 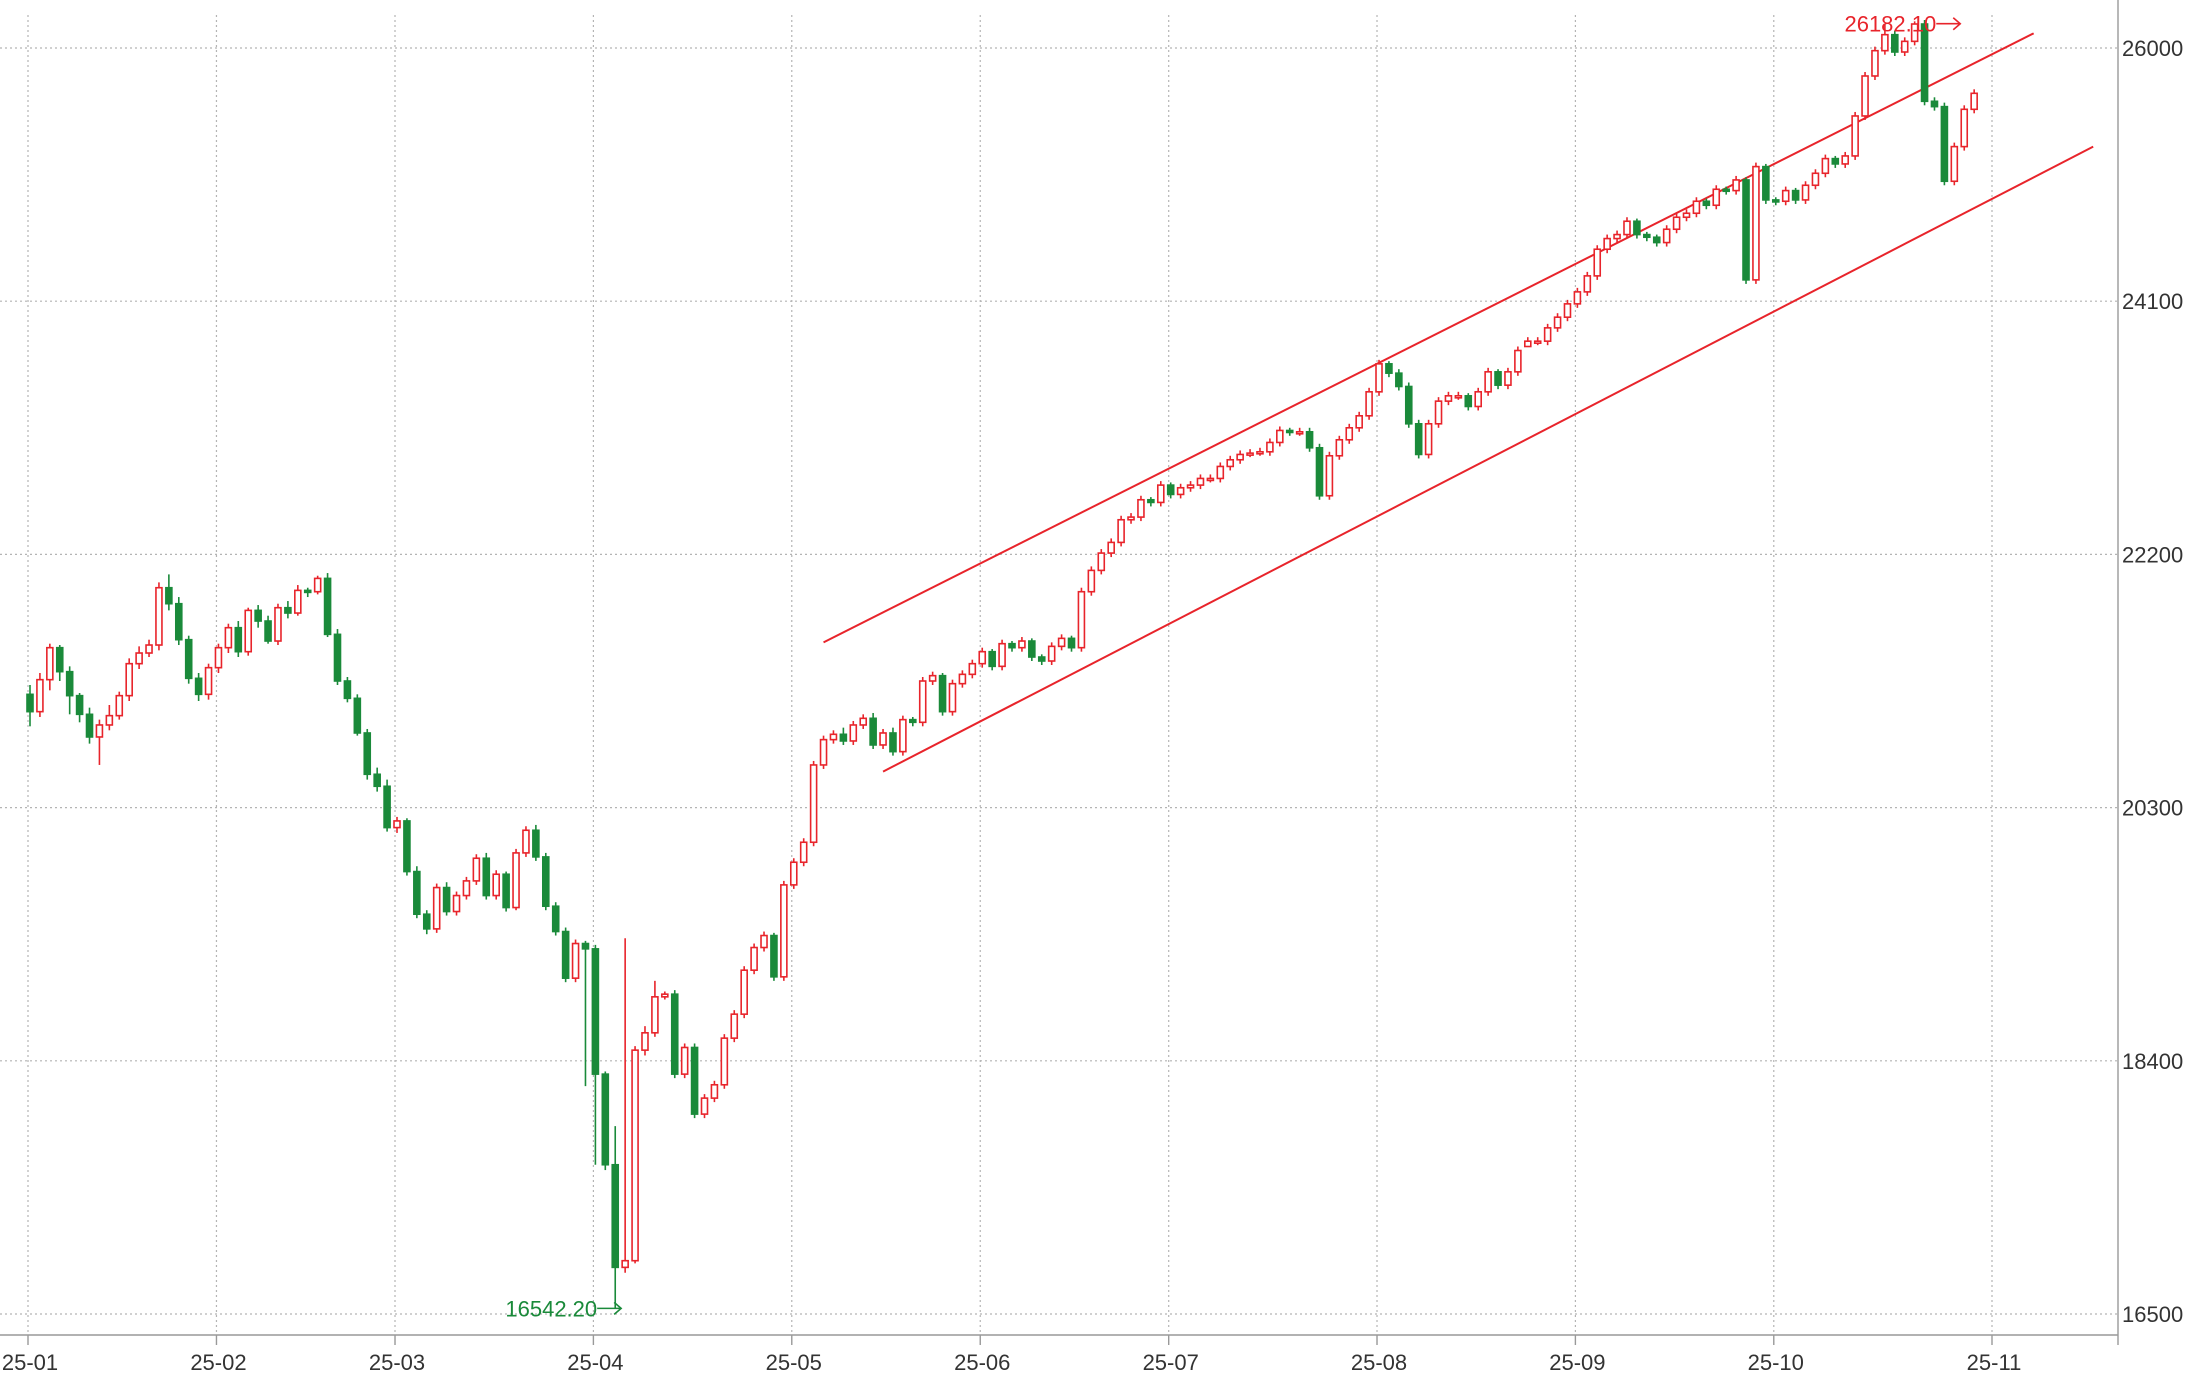 I want to click on y-tick-label: 26000, so click(x=2152, y=48).